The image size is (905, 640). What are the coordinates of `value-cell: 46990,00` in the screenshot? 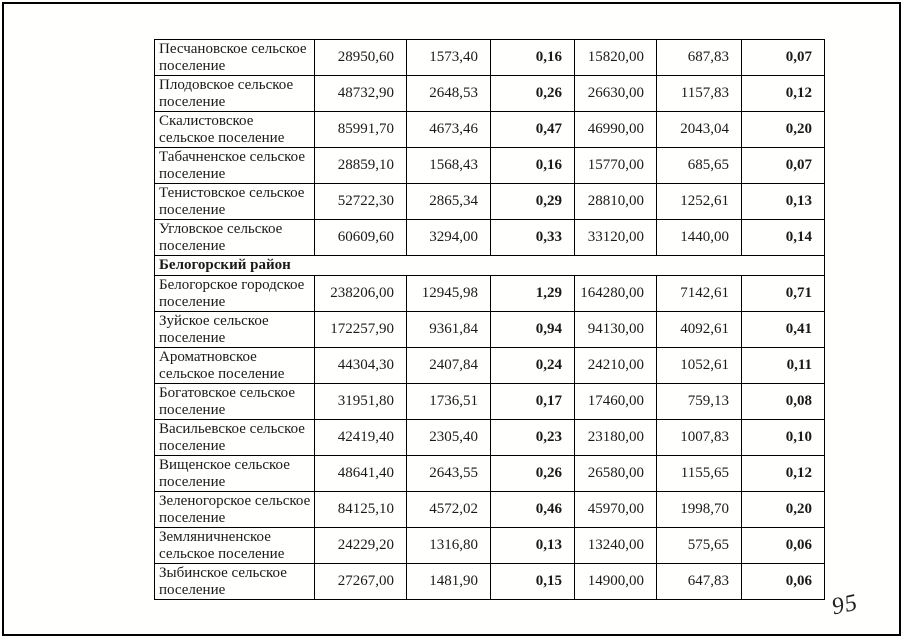 It's located at (615, 129).